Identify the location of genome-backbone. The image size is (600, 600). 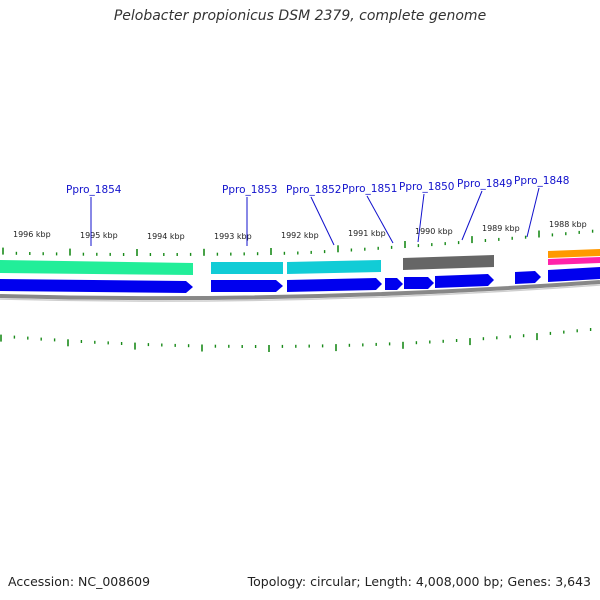
(300, 290).